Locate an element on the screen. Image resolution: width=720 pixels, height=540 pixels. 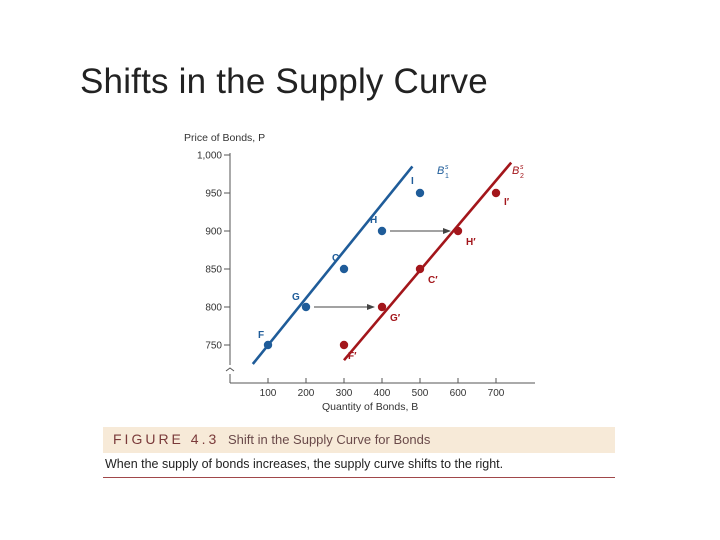
y-tick-label: 900 is located at coordinates (213, 232).